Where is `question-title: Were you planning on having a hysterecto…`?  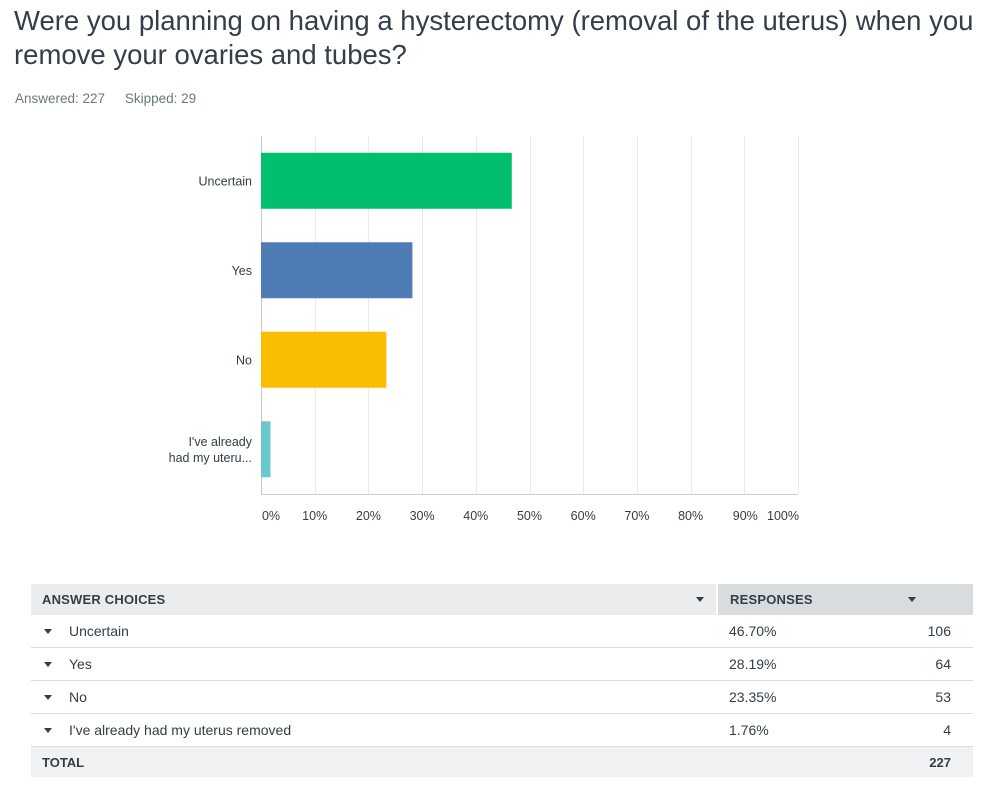 question-title: Were you planning on having a hysterecto… is located at coordinates (494, 37).